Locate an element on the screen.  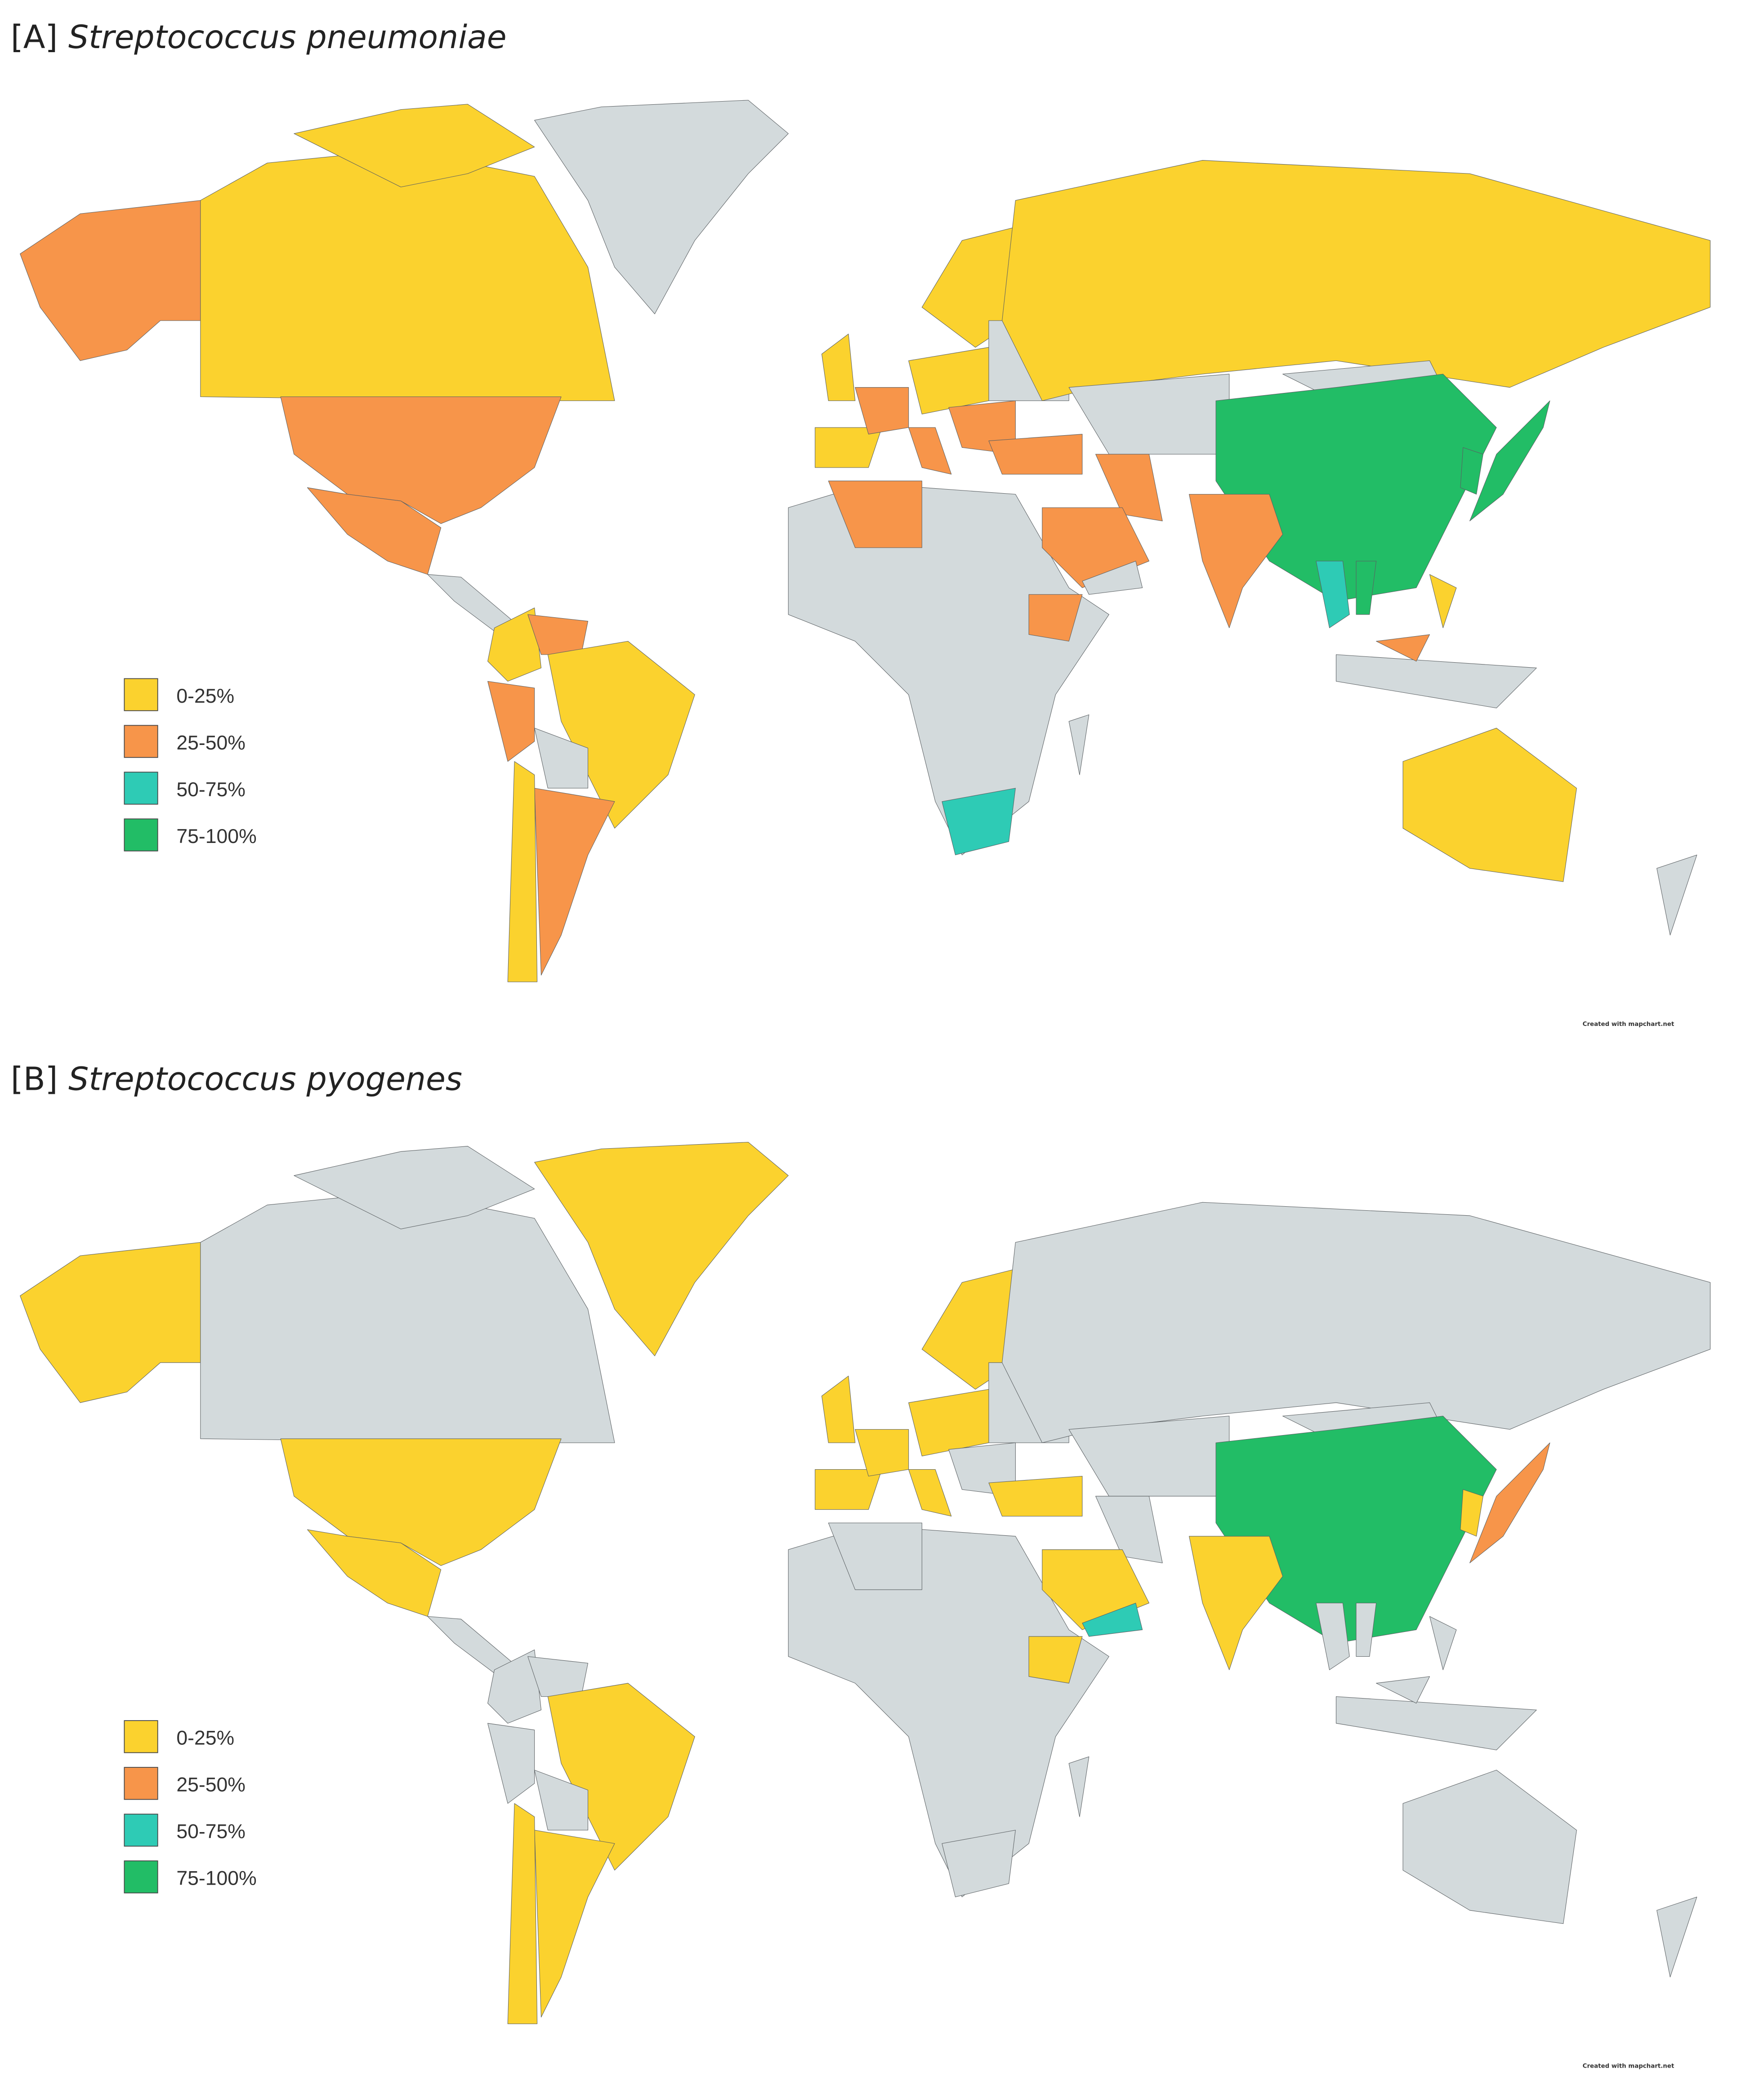
panel-title: [B] Streptococcus pyogenes is located at coordinates (236, 1079).